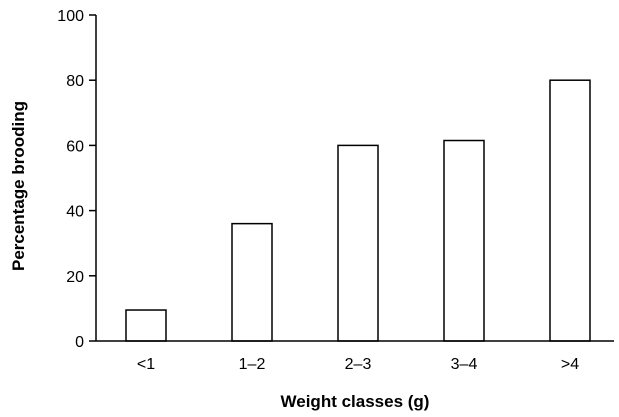 Image resolution: width=619 pixels, height=417 pixels. What do you see at coordinates (570, 364) in the screenshot?
I see `x-tick-label: >4` at bounding box center [570, 364].